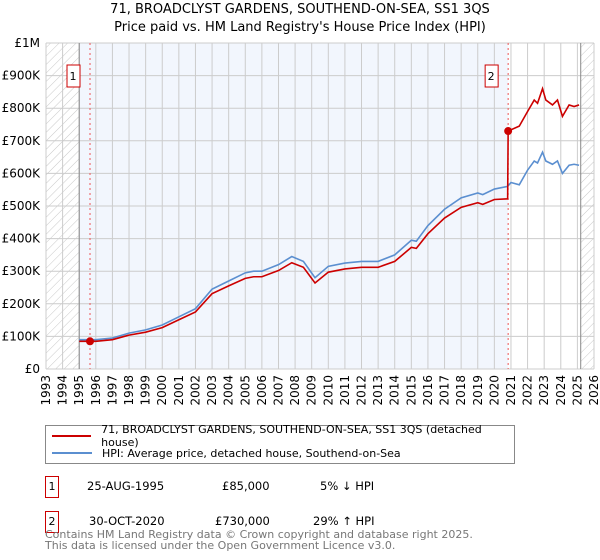 This screenshot has width=600, height=560. I want to click on x-tick-label: 2025, so click(577, 390).